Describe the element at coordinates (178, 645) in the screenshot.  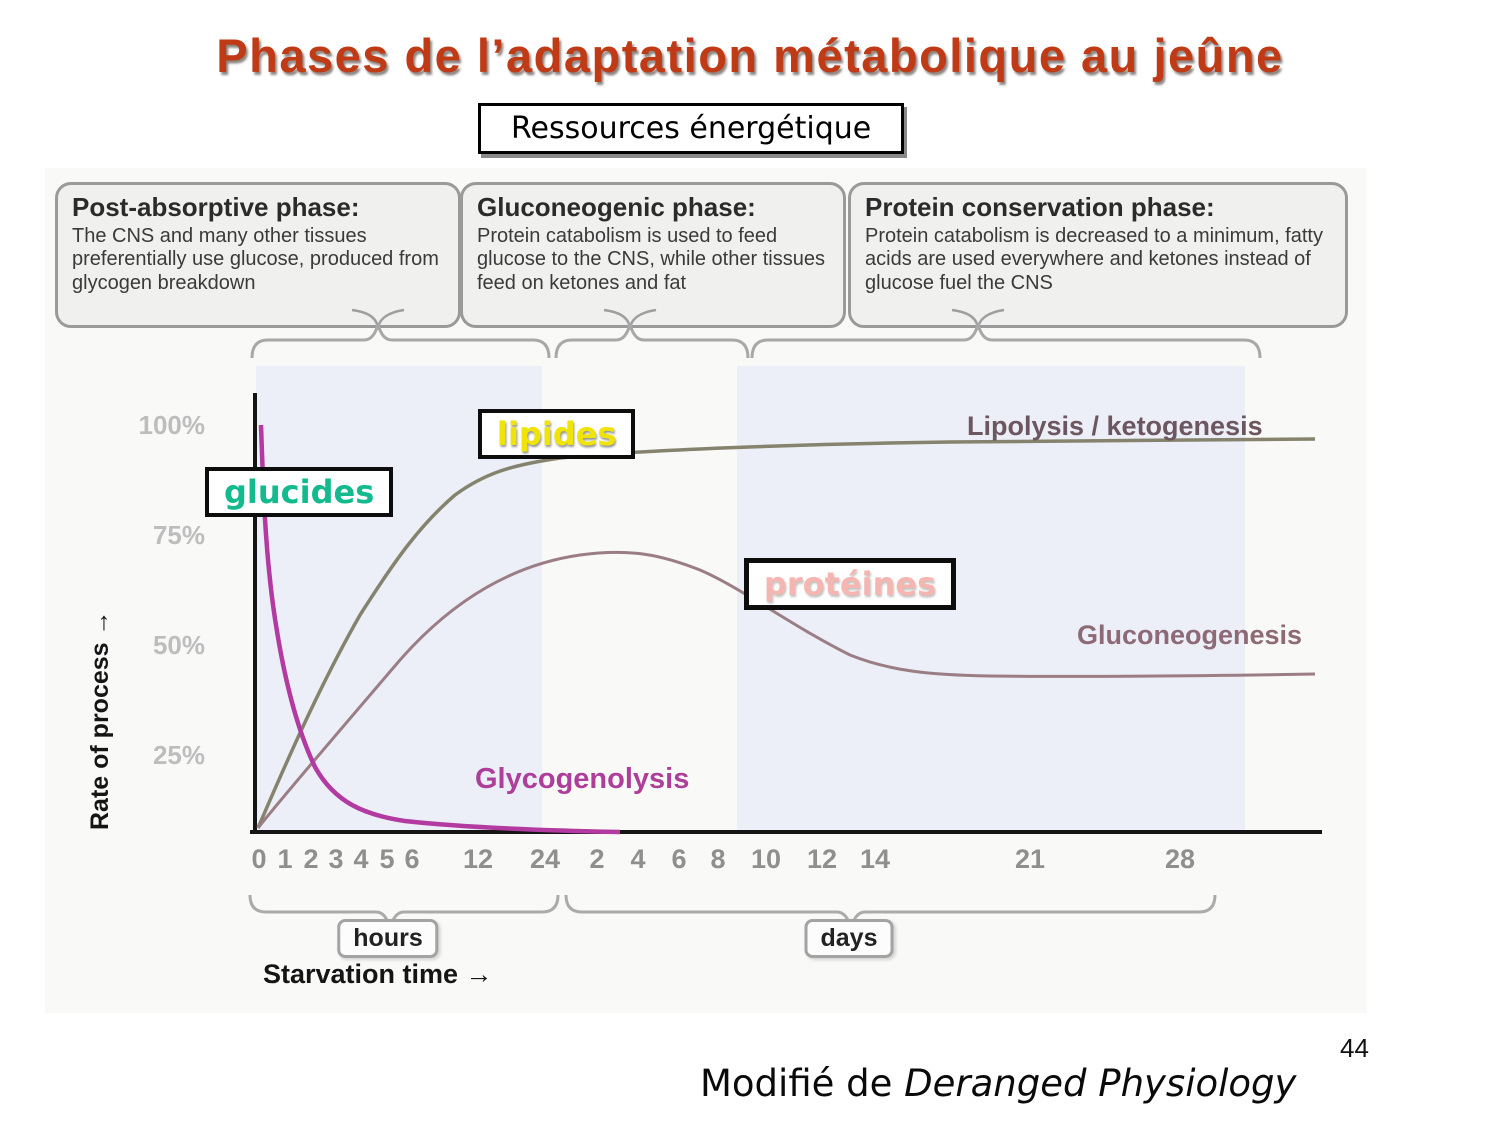
I see `y-tick-50: 50%` at that location.